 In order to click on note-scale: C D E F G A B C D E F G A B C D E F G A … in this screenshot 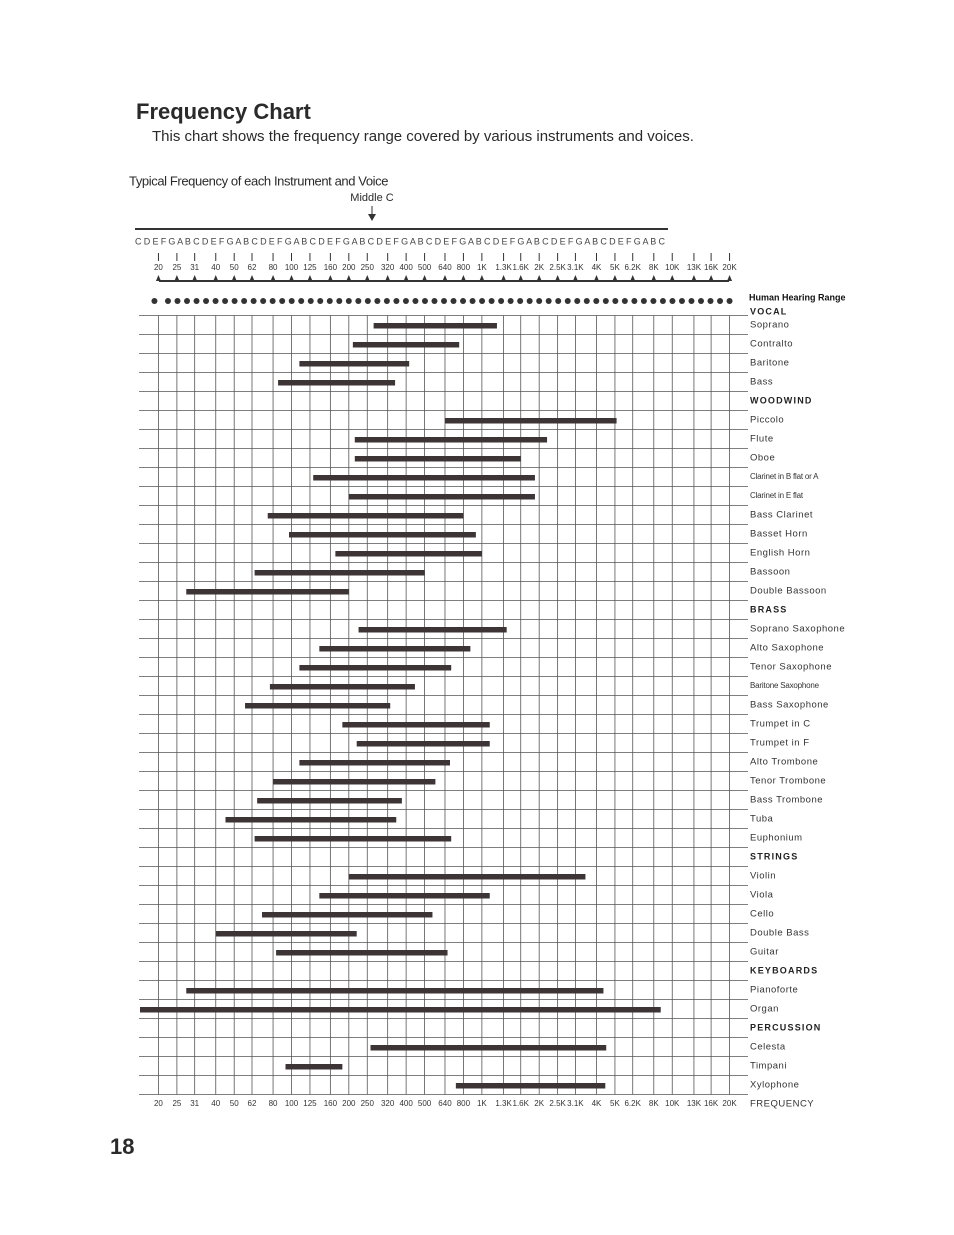, I will do `click(400, 241)`.